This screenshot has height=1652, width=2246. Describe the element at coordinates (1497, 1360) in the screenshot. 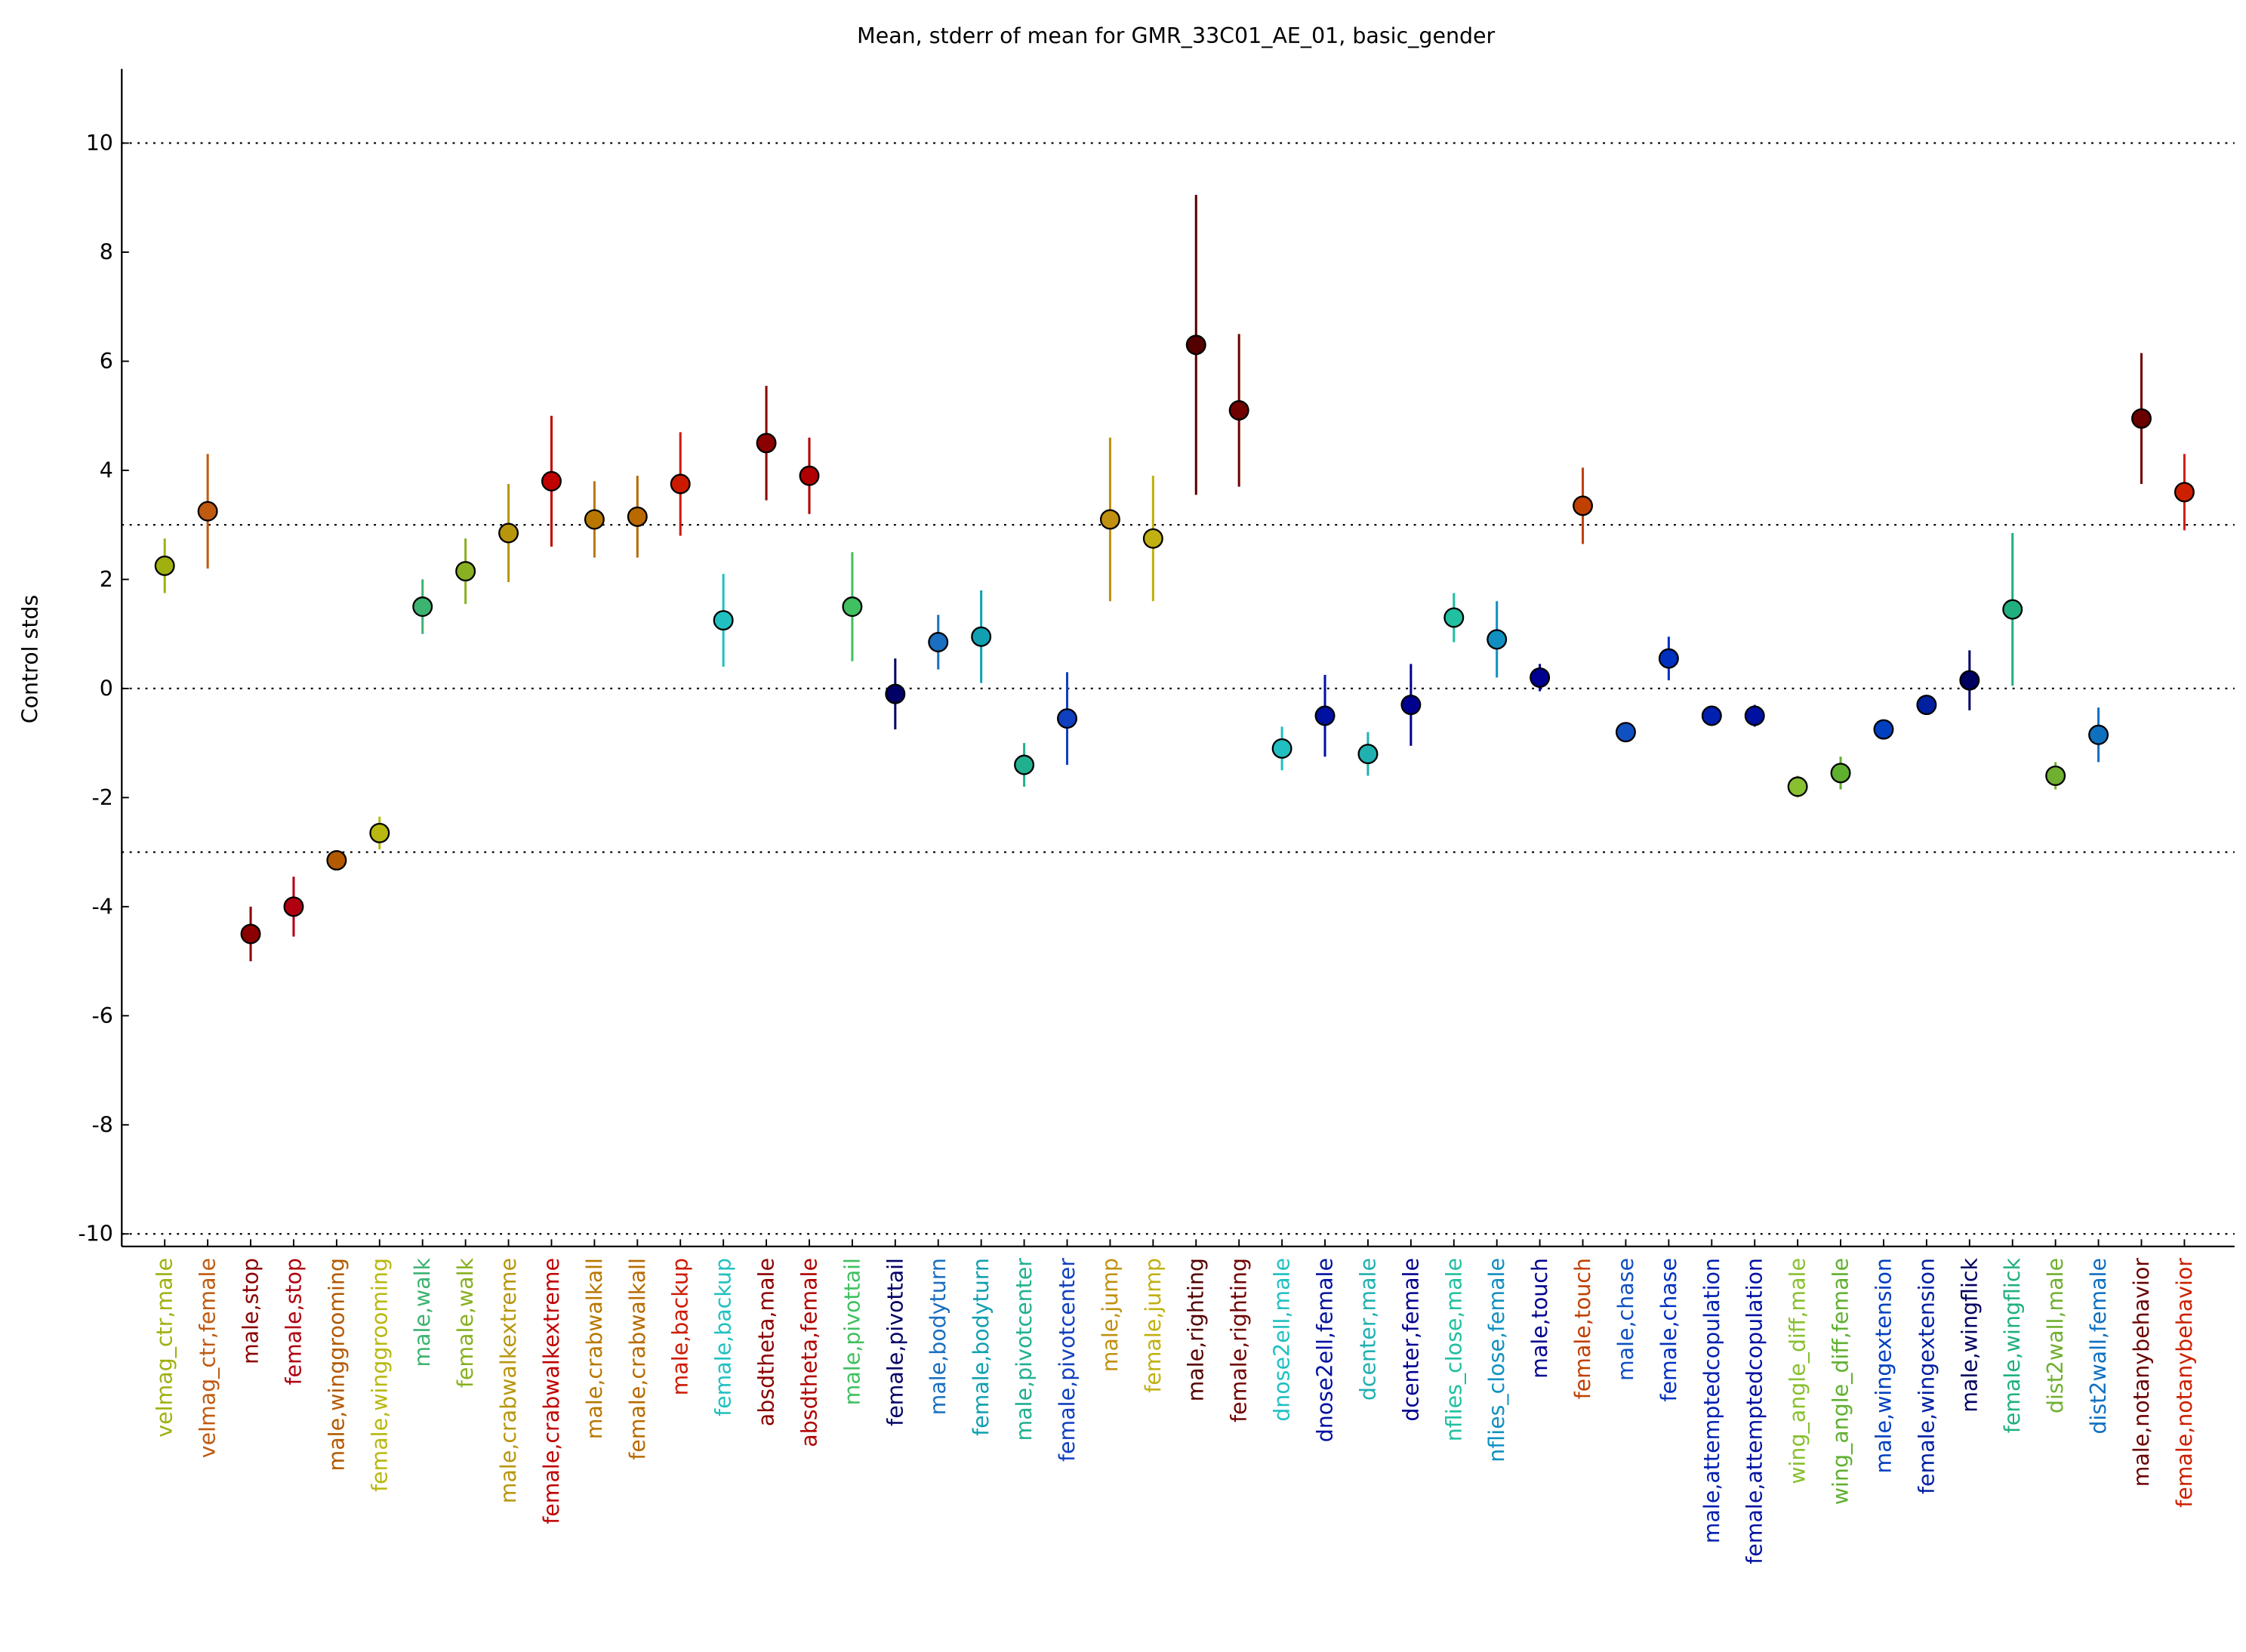

I see `x-tick-label: nflies_close,female` at that location.